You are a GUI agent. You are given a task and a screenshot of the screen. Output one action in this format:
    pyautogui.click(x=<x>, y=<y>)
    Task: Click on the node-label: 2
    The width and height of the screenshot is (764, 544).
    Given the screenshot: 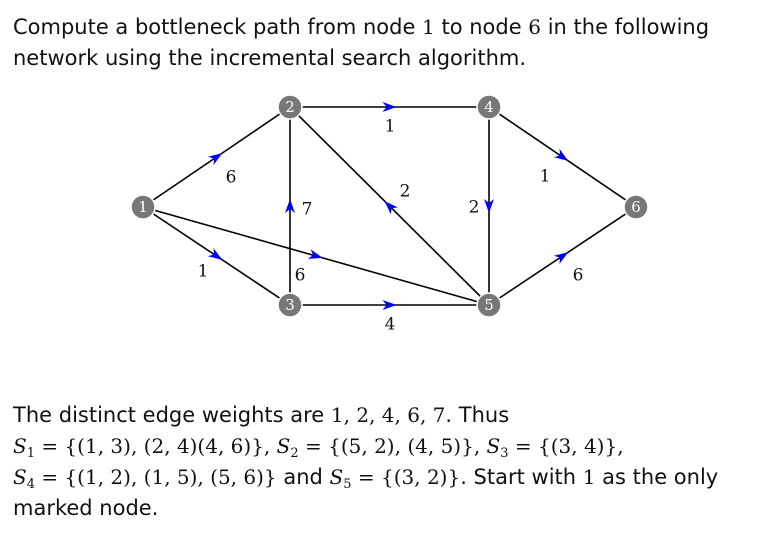 What is the action you would take?
    pyautogui.click(x=290, y=107)
    